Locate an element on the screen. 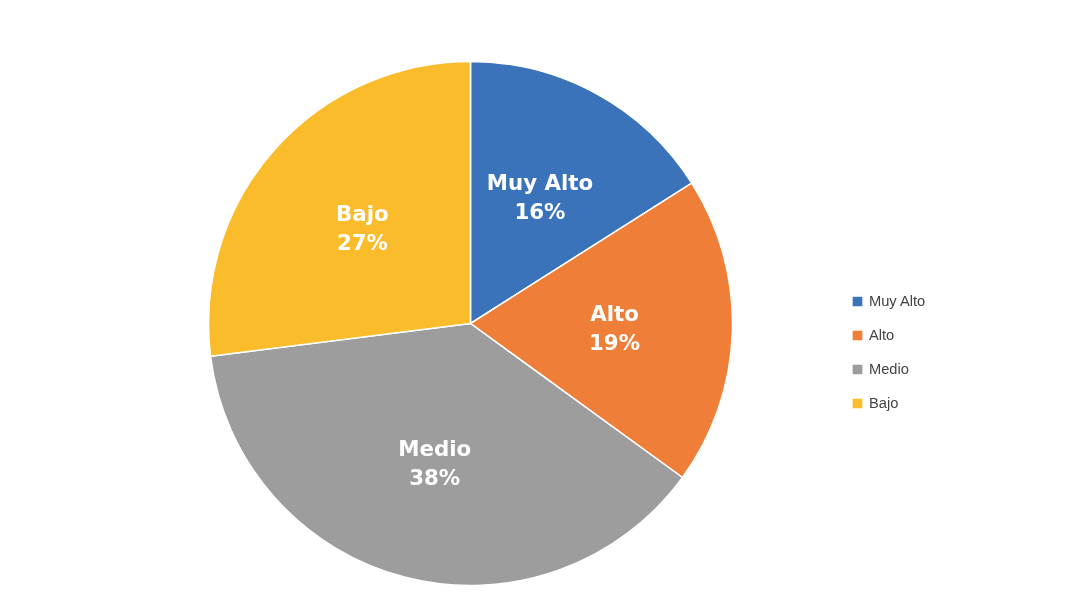 The image size is (1079, 611). legend-label: Alto is located at coordinates (882, 335).